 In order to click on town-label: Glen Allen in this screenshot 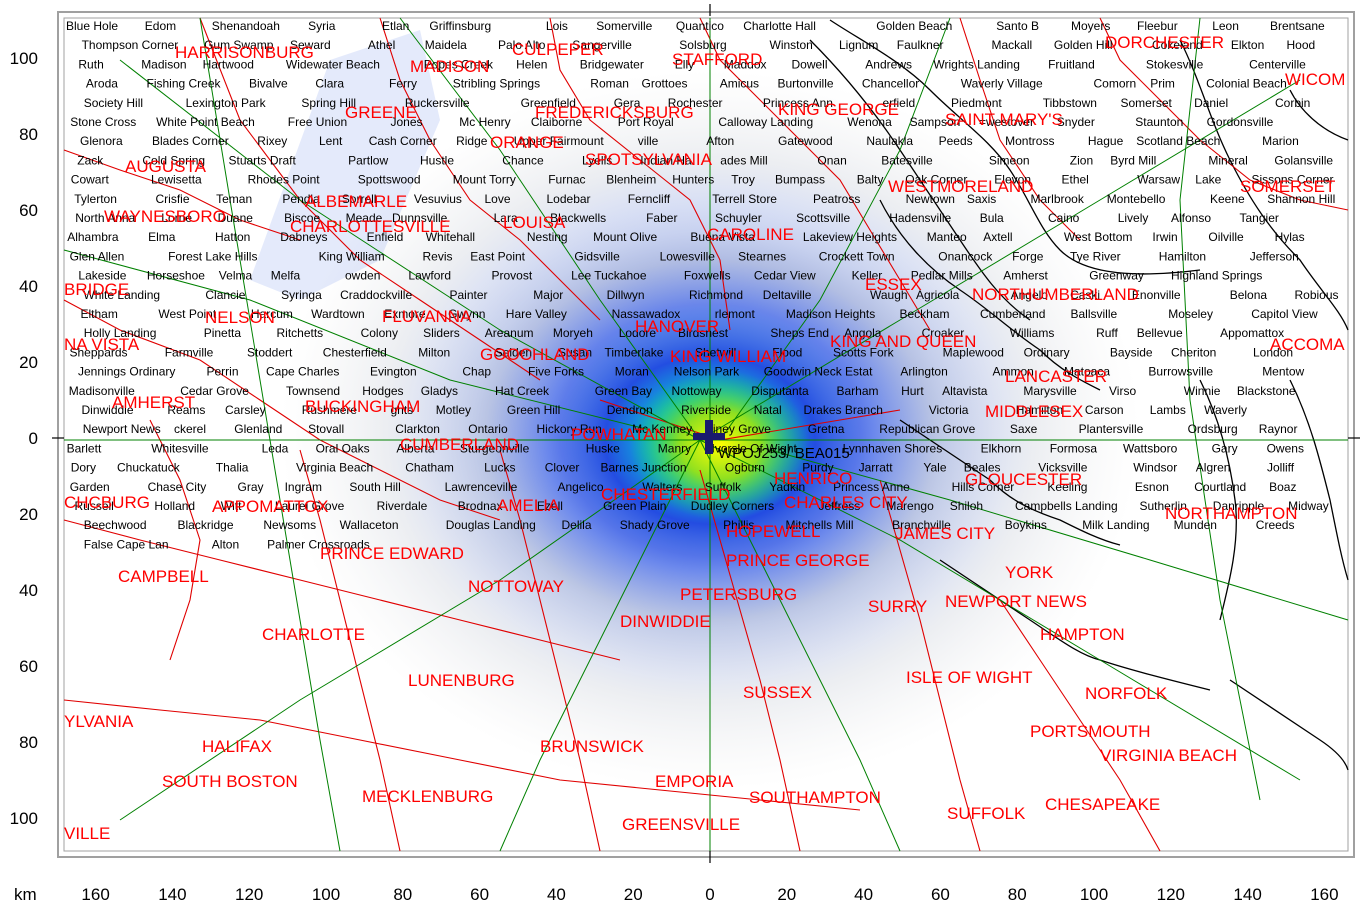, I will do `click(97, 256)`.